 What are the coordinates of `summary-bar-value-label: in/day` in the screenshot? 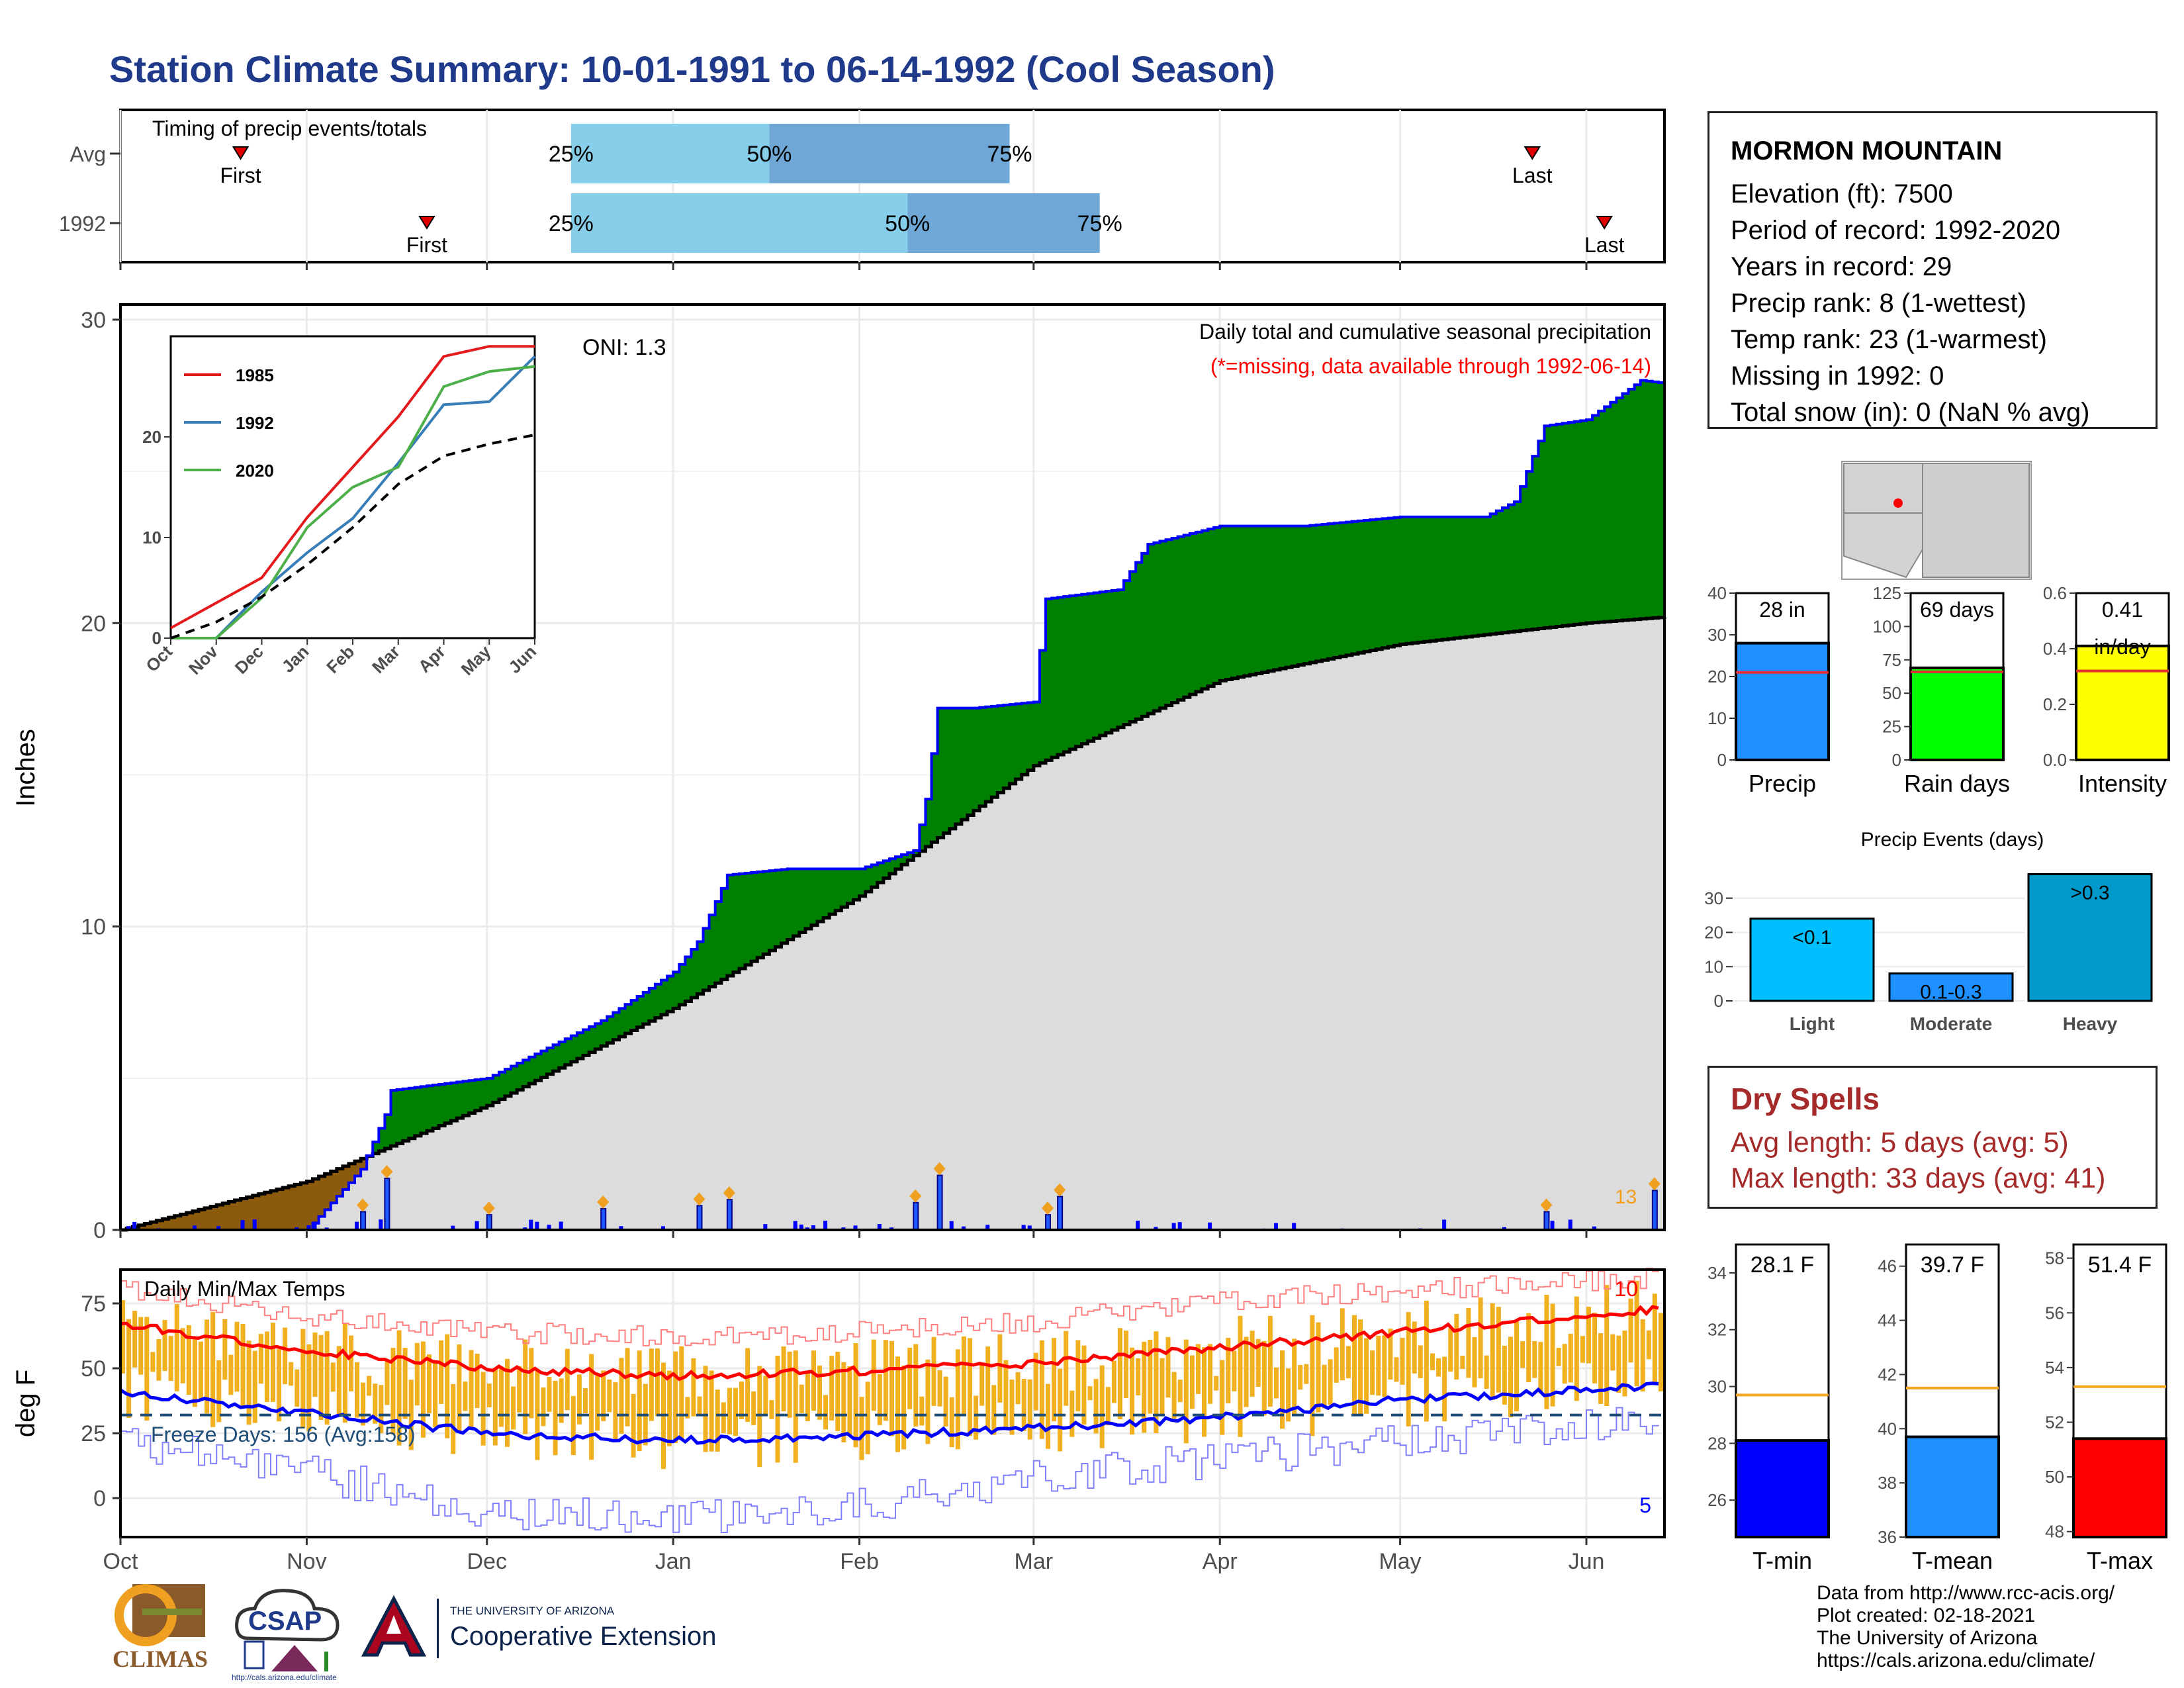 It's located at (2122, 647).